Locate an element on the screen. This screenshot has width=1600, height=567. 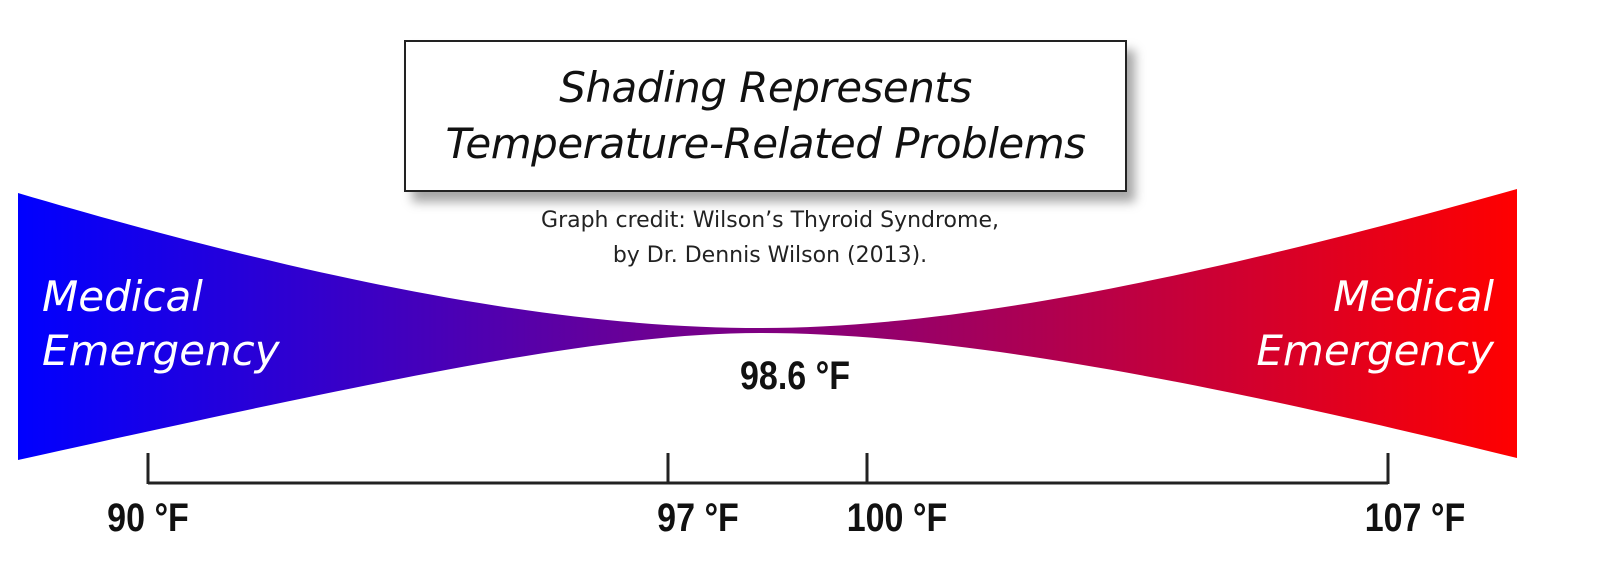
right-label-line-1: Medical is located at coordinates (1413, 296).